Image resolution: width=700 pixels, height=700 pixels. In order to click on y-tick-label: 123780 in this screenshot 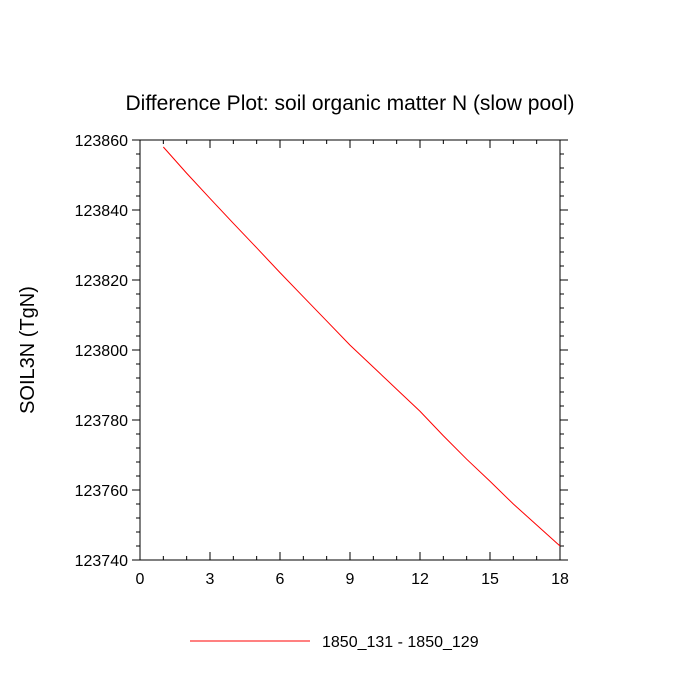, I will do `click(101, 421)`.